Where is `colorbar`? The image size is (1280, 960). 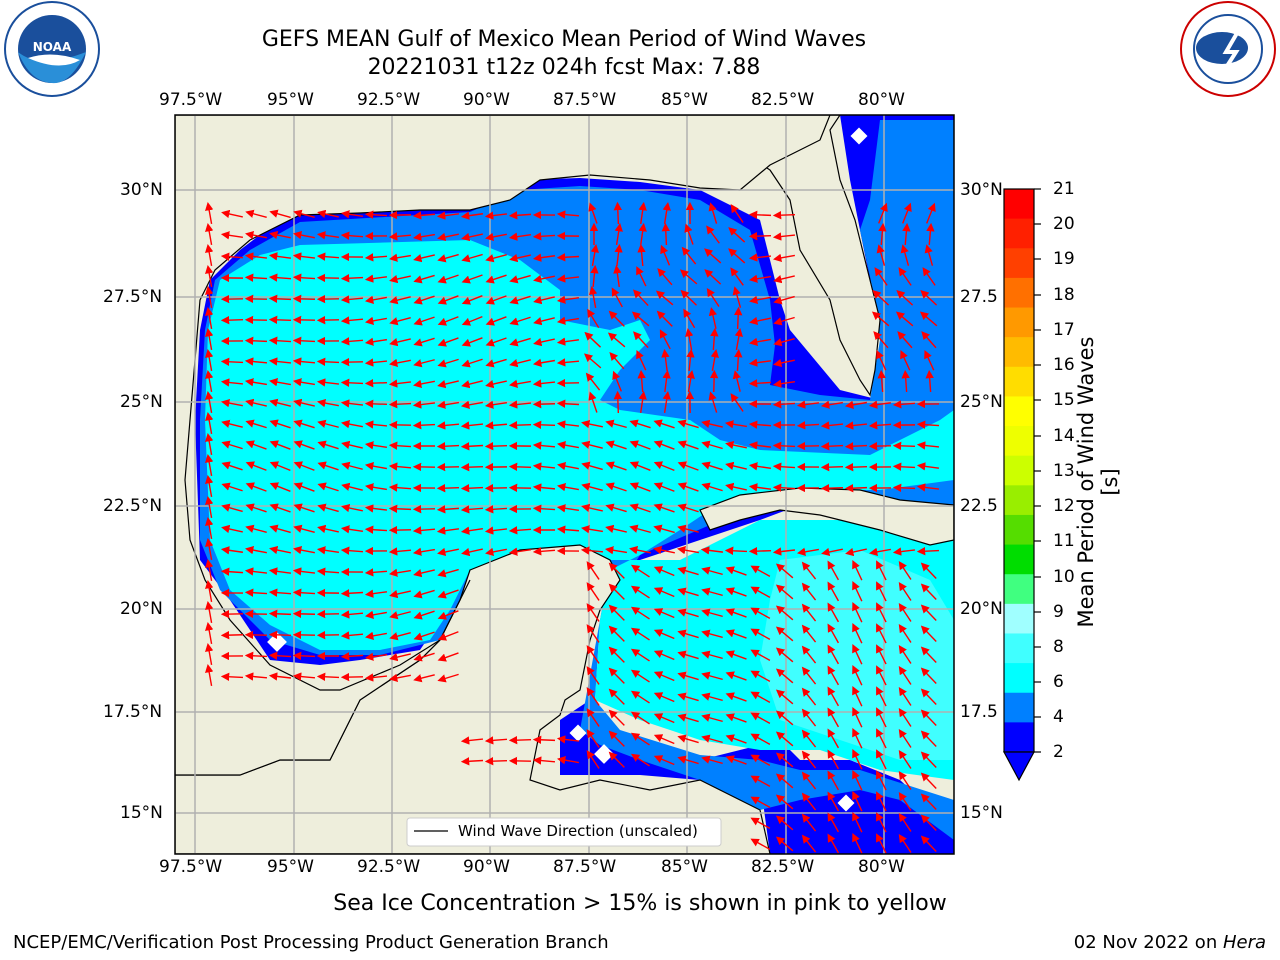 colorbar is located at coordinates (1022, 470).